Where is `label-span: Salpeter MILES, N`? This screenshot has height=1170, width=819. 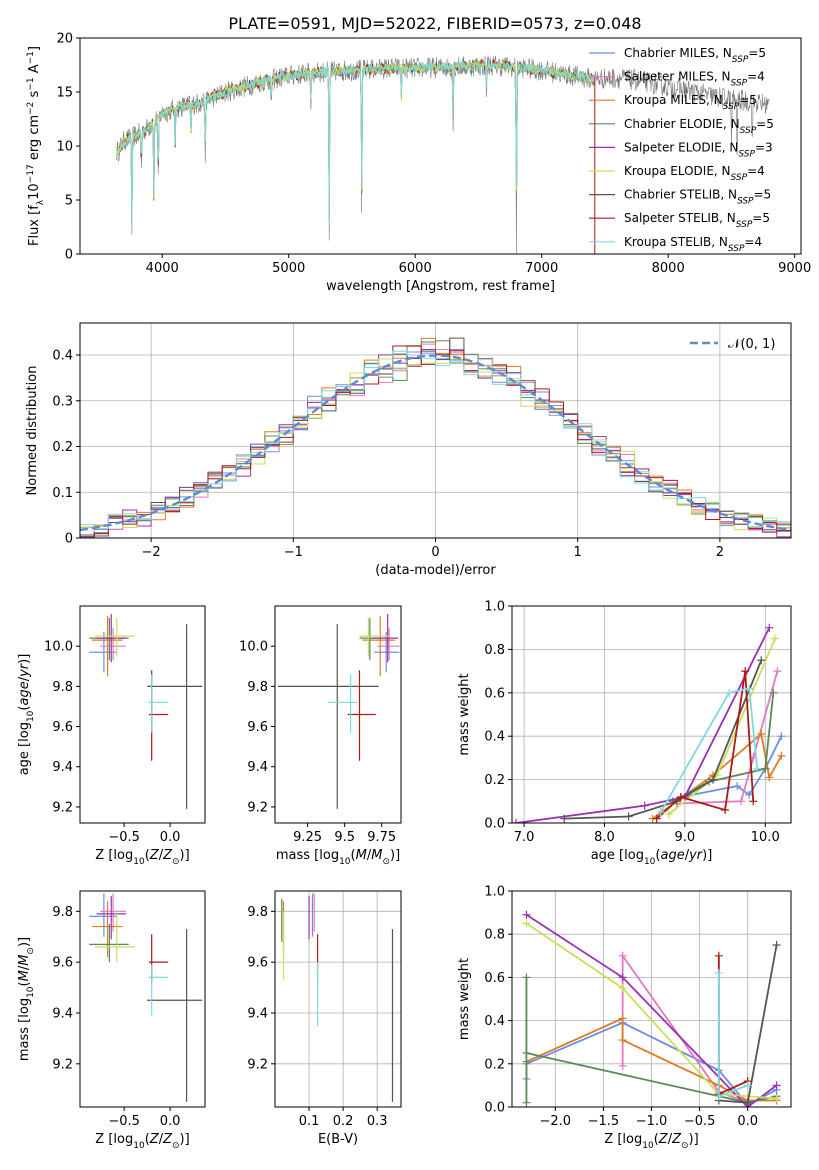 label-span: Salpeter MILES, N is located at coordinates (677, 77).